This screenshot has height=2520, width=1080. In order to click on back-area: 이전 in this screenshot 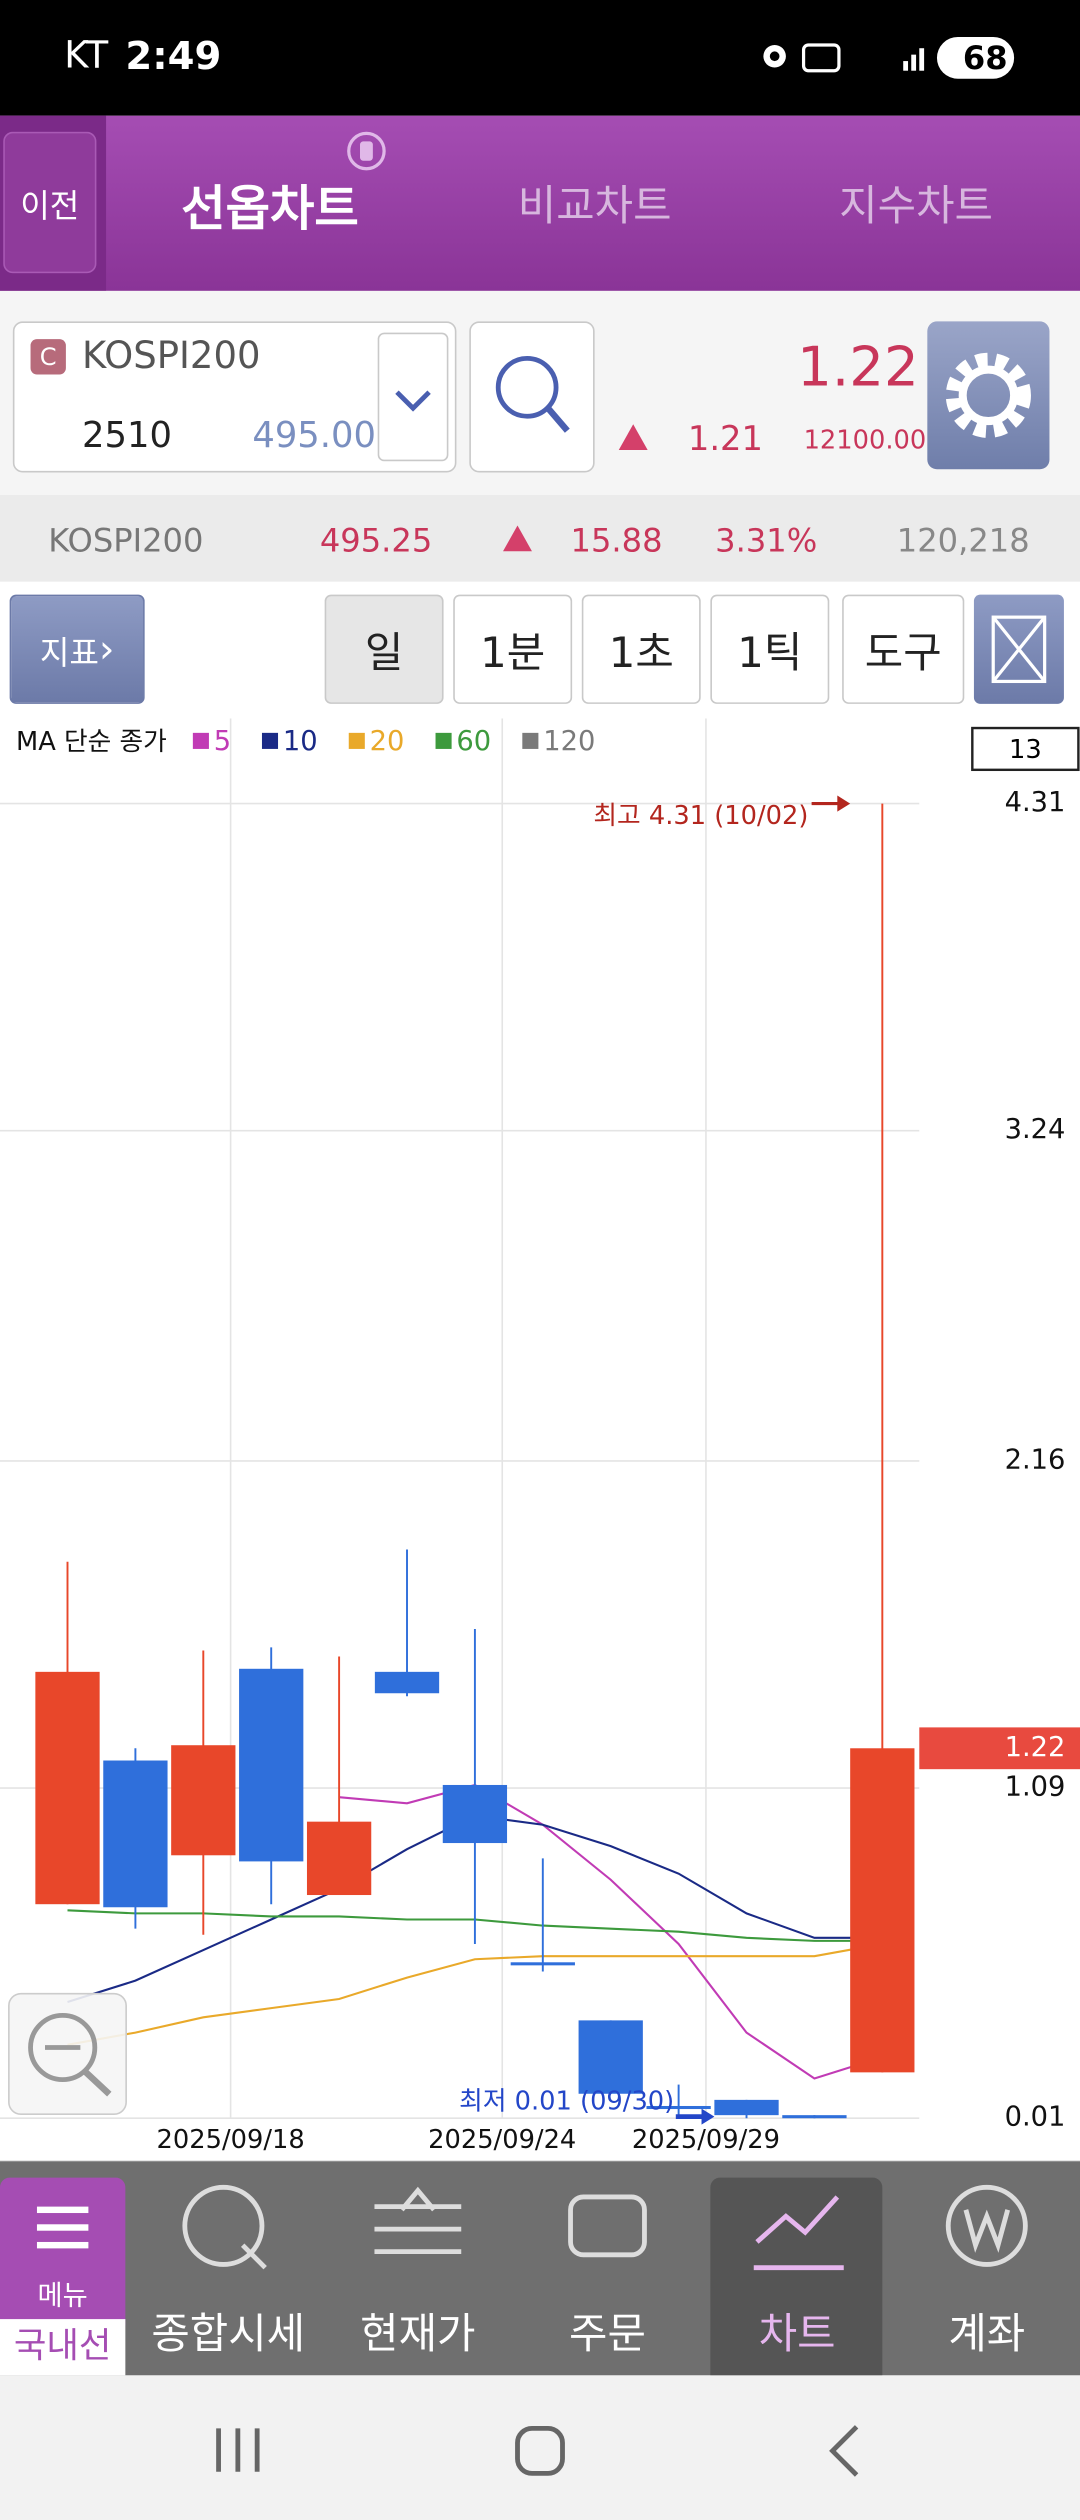, I will do `click(53, 203)`.